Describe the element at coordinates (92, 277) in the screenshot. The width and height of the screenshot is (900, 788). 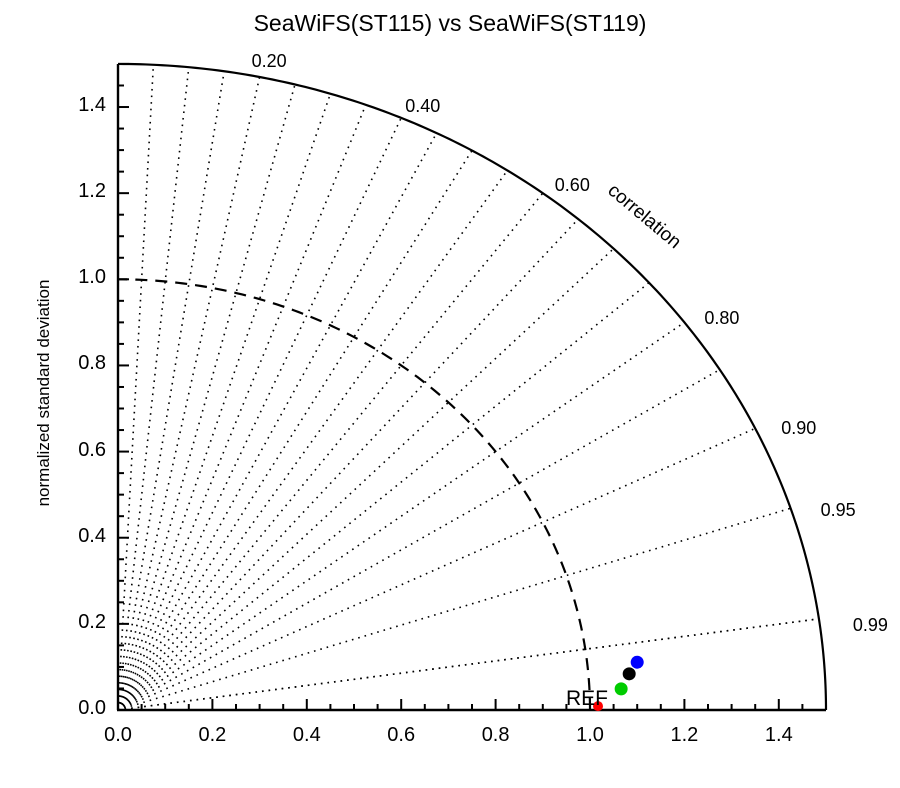
I see `y-tick-label-1.0: 1.0` at that location.